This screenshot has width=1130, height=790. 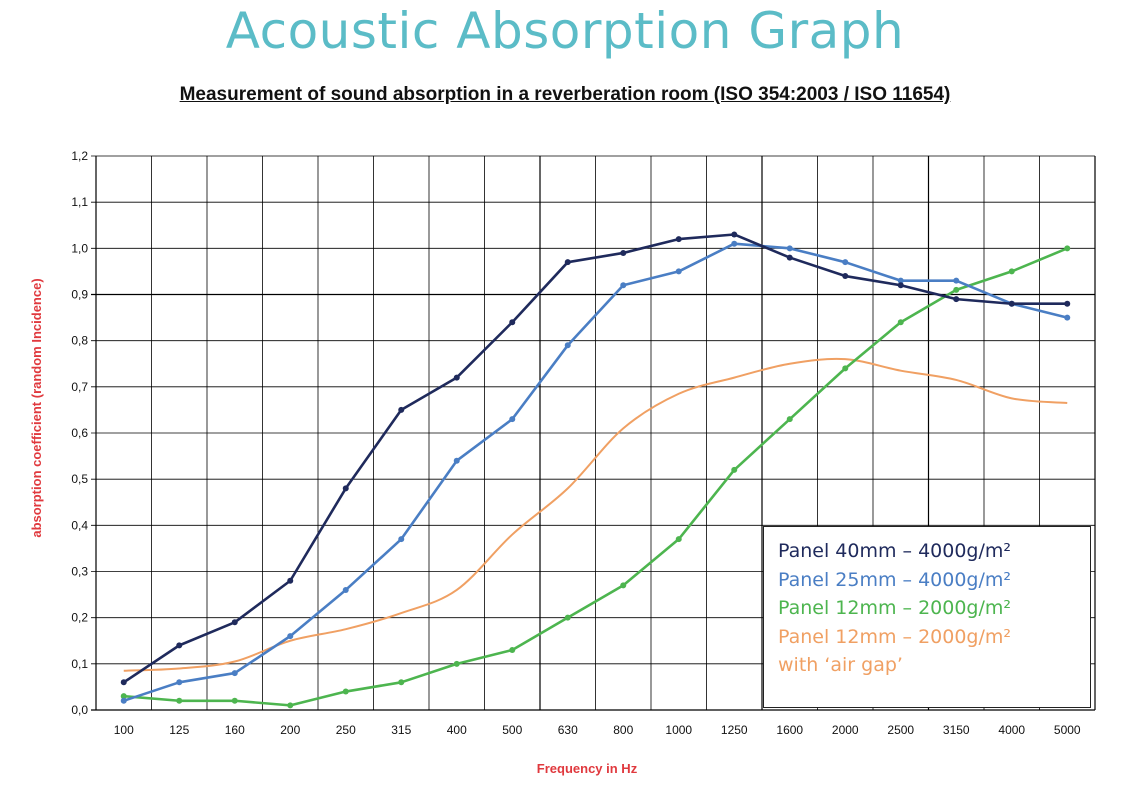 What do you see at coordinates (346, 730) in the screenshot?
I see `x-tick-label: 250` at bounding box center [346, 730].